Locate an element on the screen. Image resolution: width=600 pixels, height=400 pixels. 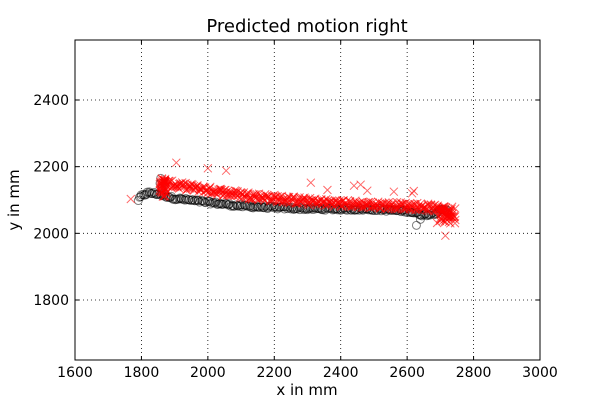
chart-title: Predicted motion right is located at coordinates (306, 26).